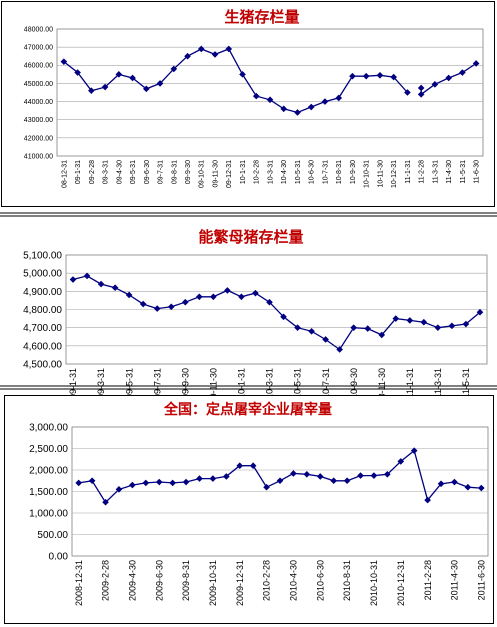  I want to click on slaughter-volume-x-tick-label: 2010-8-31, so click(347, 580).